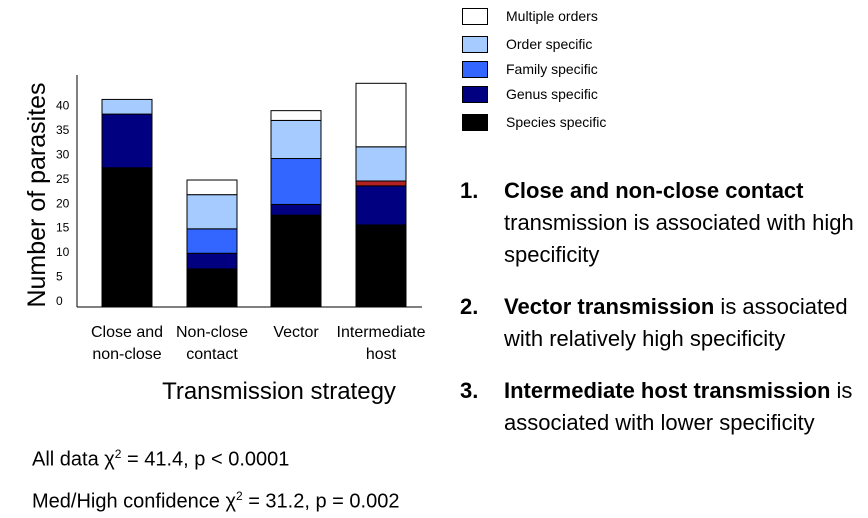  Describe the element at coordinates (469, 190) in the screenshot. I see `conclusion-number: 1.` at that location.